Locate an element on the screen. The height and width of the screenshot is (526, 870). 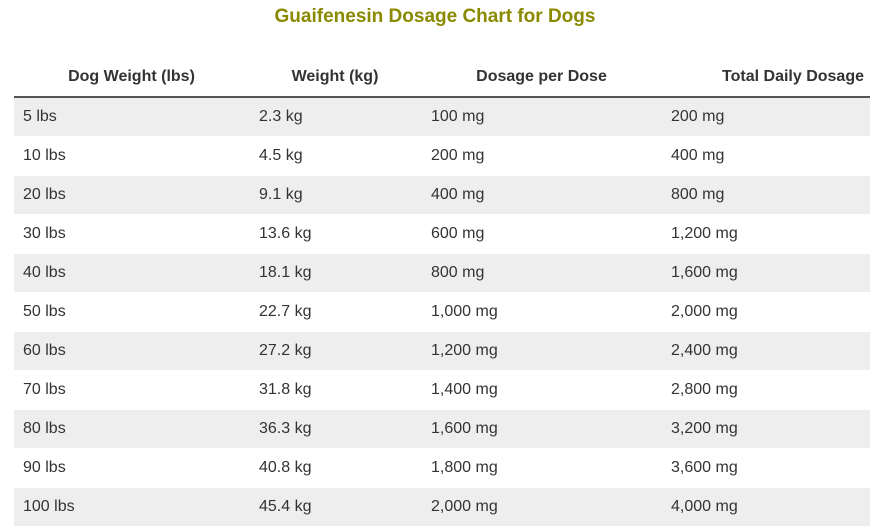
table-row: 50 lbs 22.7 kg 1,000 mg 2,000 mg is located at coordinates (442, 312).